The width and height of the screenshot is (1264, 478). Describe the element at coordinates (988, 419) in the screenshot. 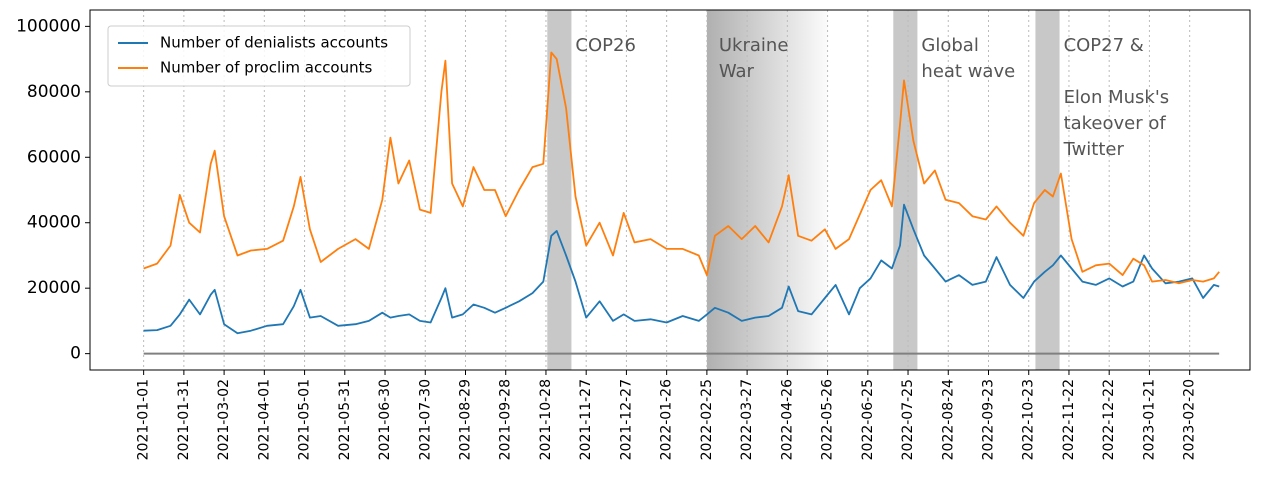

I see `x-tick-label: 2022-09-23` at that location.